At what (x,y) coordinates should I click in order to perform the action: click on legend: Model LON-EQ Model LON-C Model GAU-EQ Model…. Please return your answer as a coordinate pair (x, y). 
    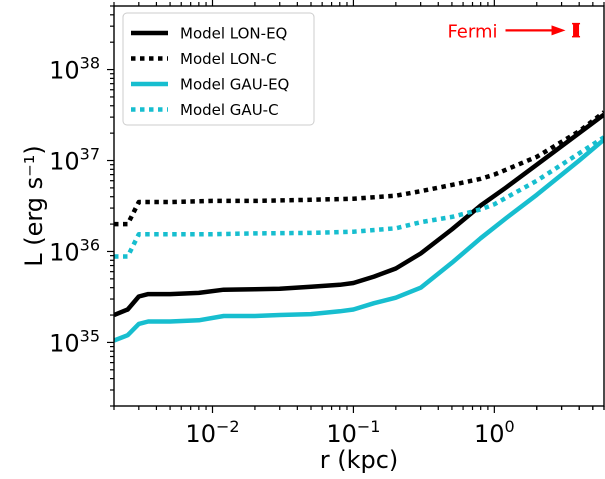
    Looking at the image, I should click on (218, 69).